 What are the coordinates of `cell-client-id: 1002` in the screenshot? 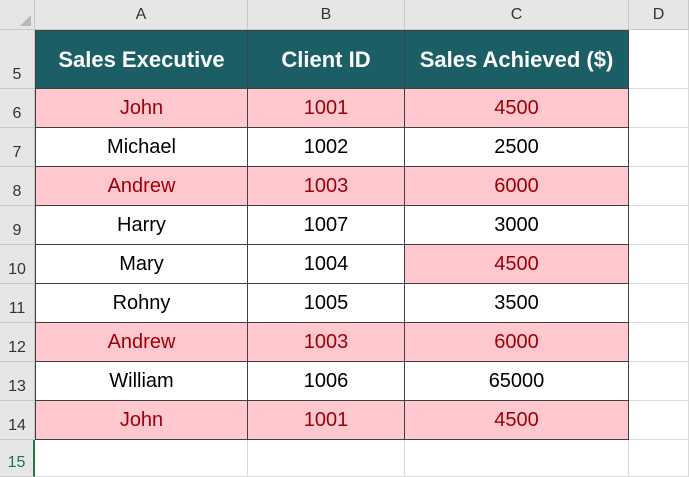 It's located at (326, 147).